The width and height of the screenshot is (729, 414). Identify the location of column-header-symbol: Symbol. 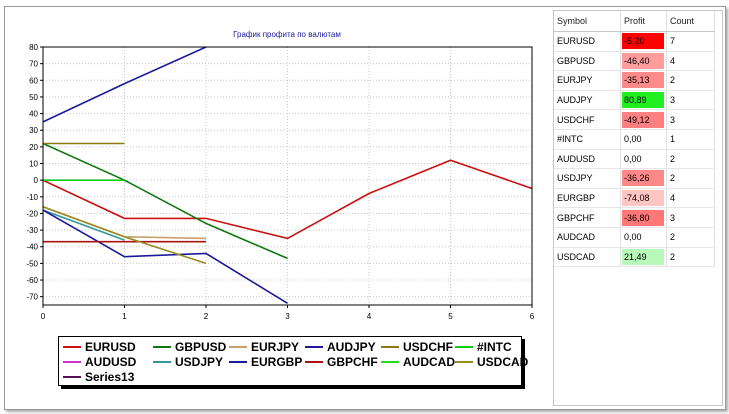
(587, 21).